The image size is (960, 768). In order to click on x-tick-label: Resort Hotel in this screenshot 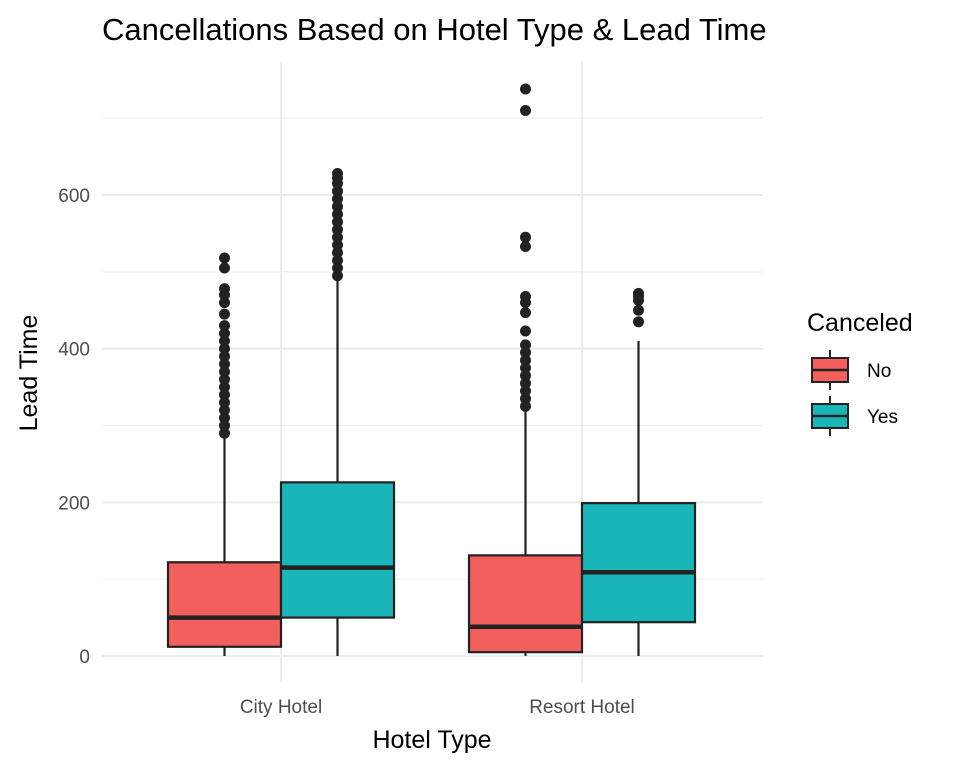, I will do `click(582, 707)`.